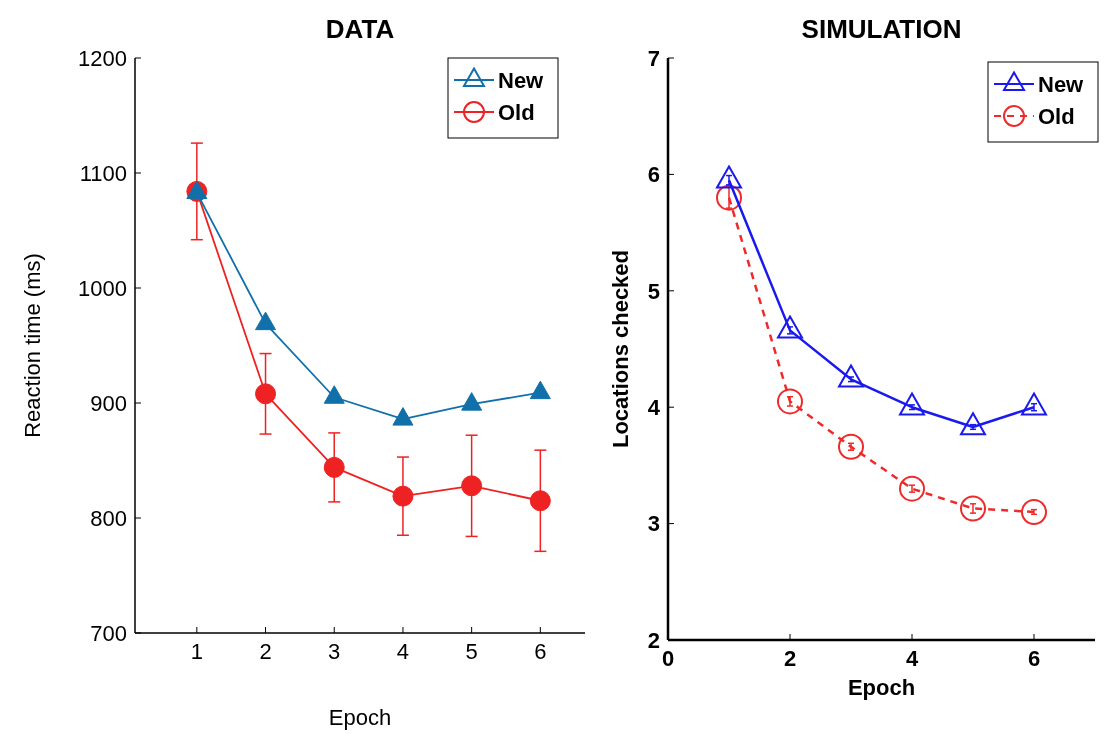  Describe the element at coordinates (102, 58) in the screenshot. I see `y-tick-label: 1200` at that location.